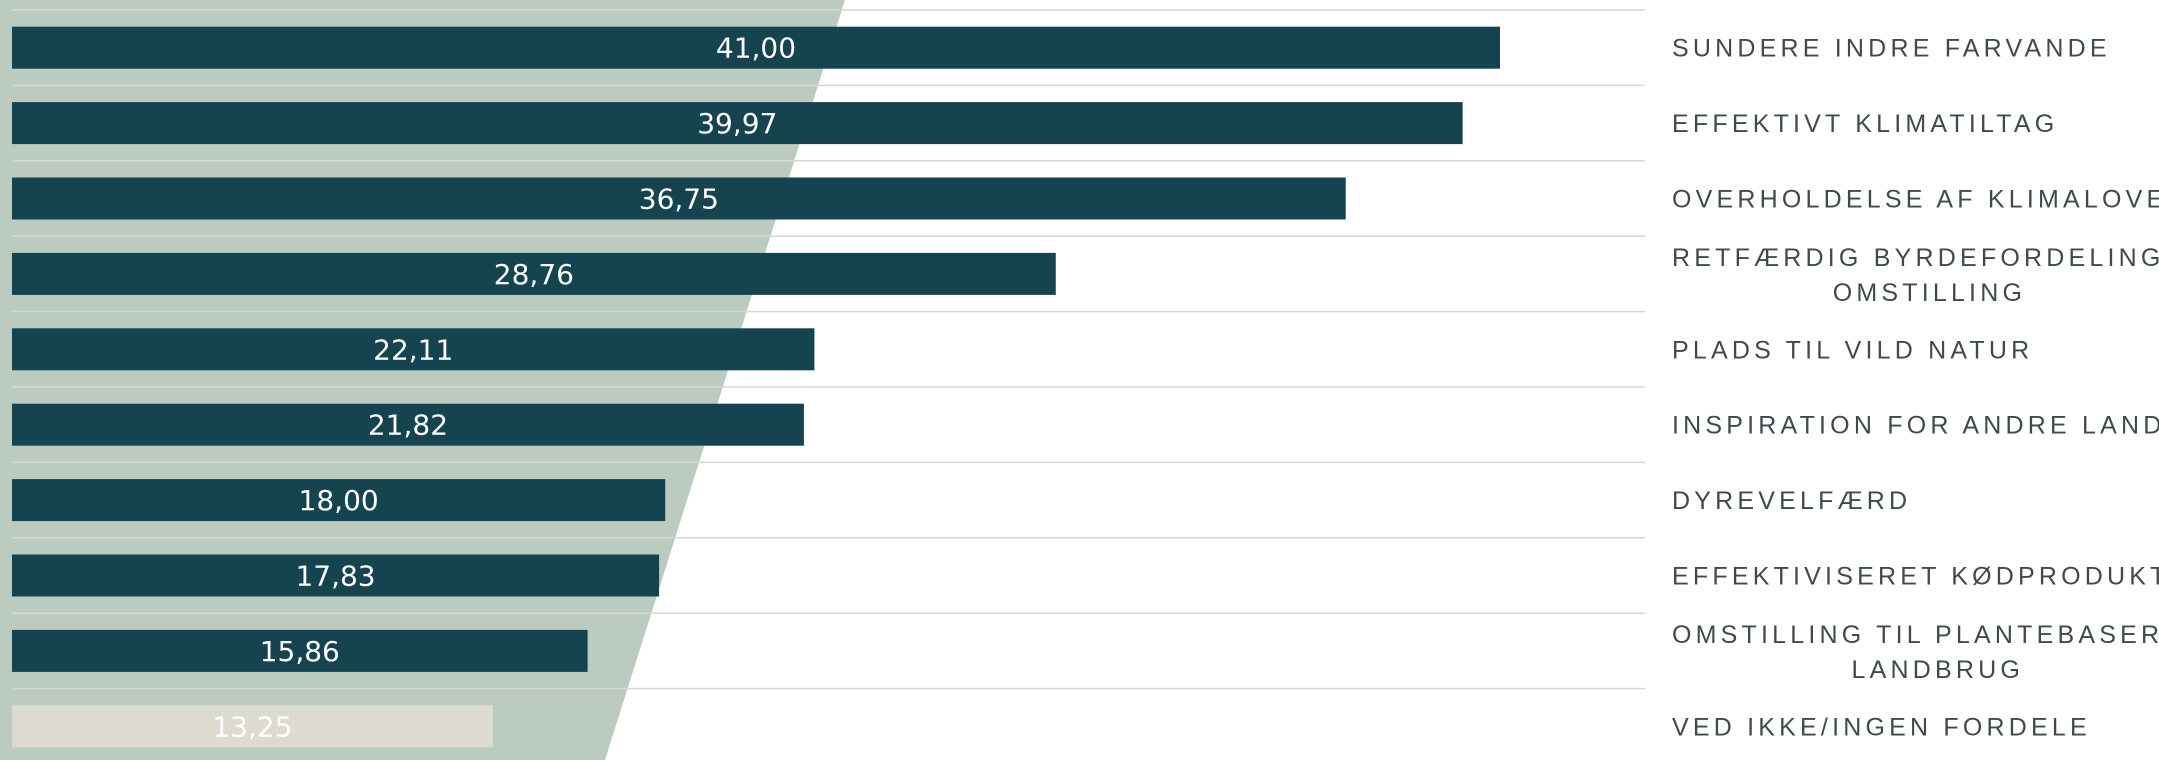  I want to click on category-label: EFFEKTIVISERET KØDPRODUKTION, so click(1915, 577).